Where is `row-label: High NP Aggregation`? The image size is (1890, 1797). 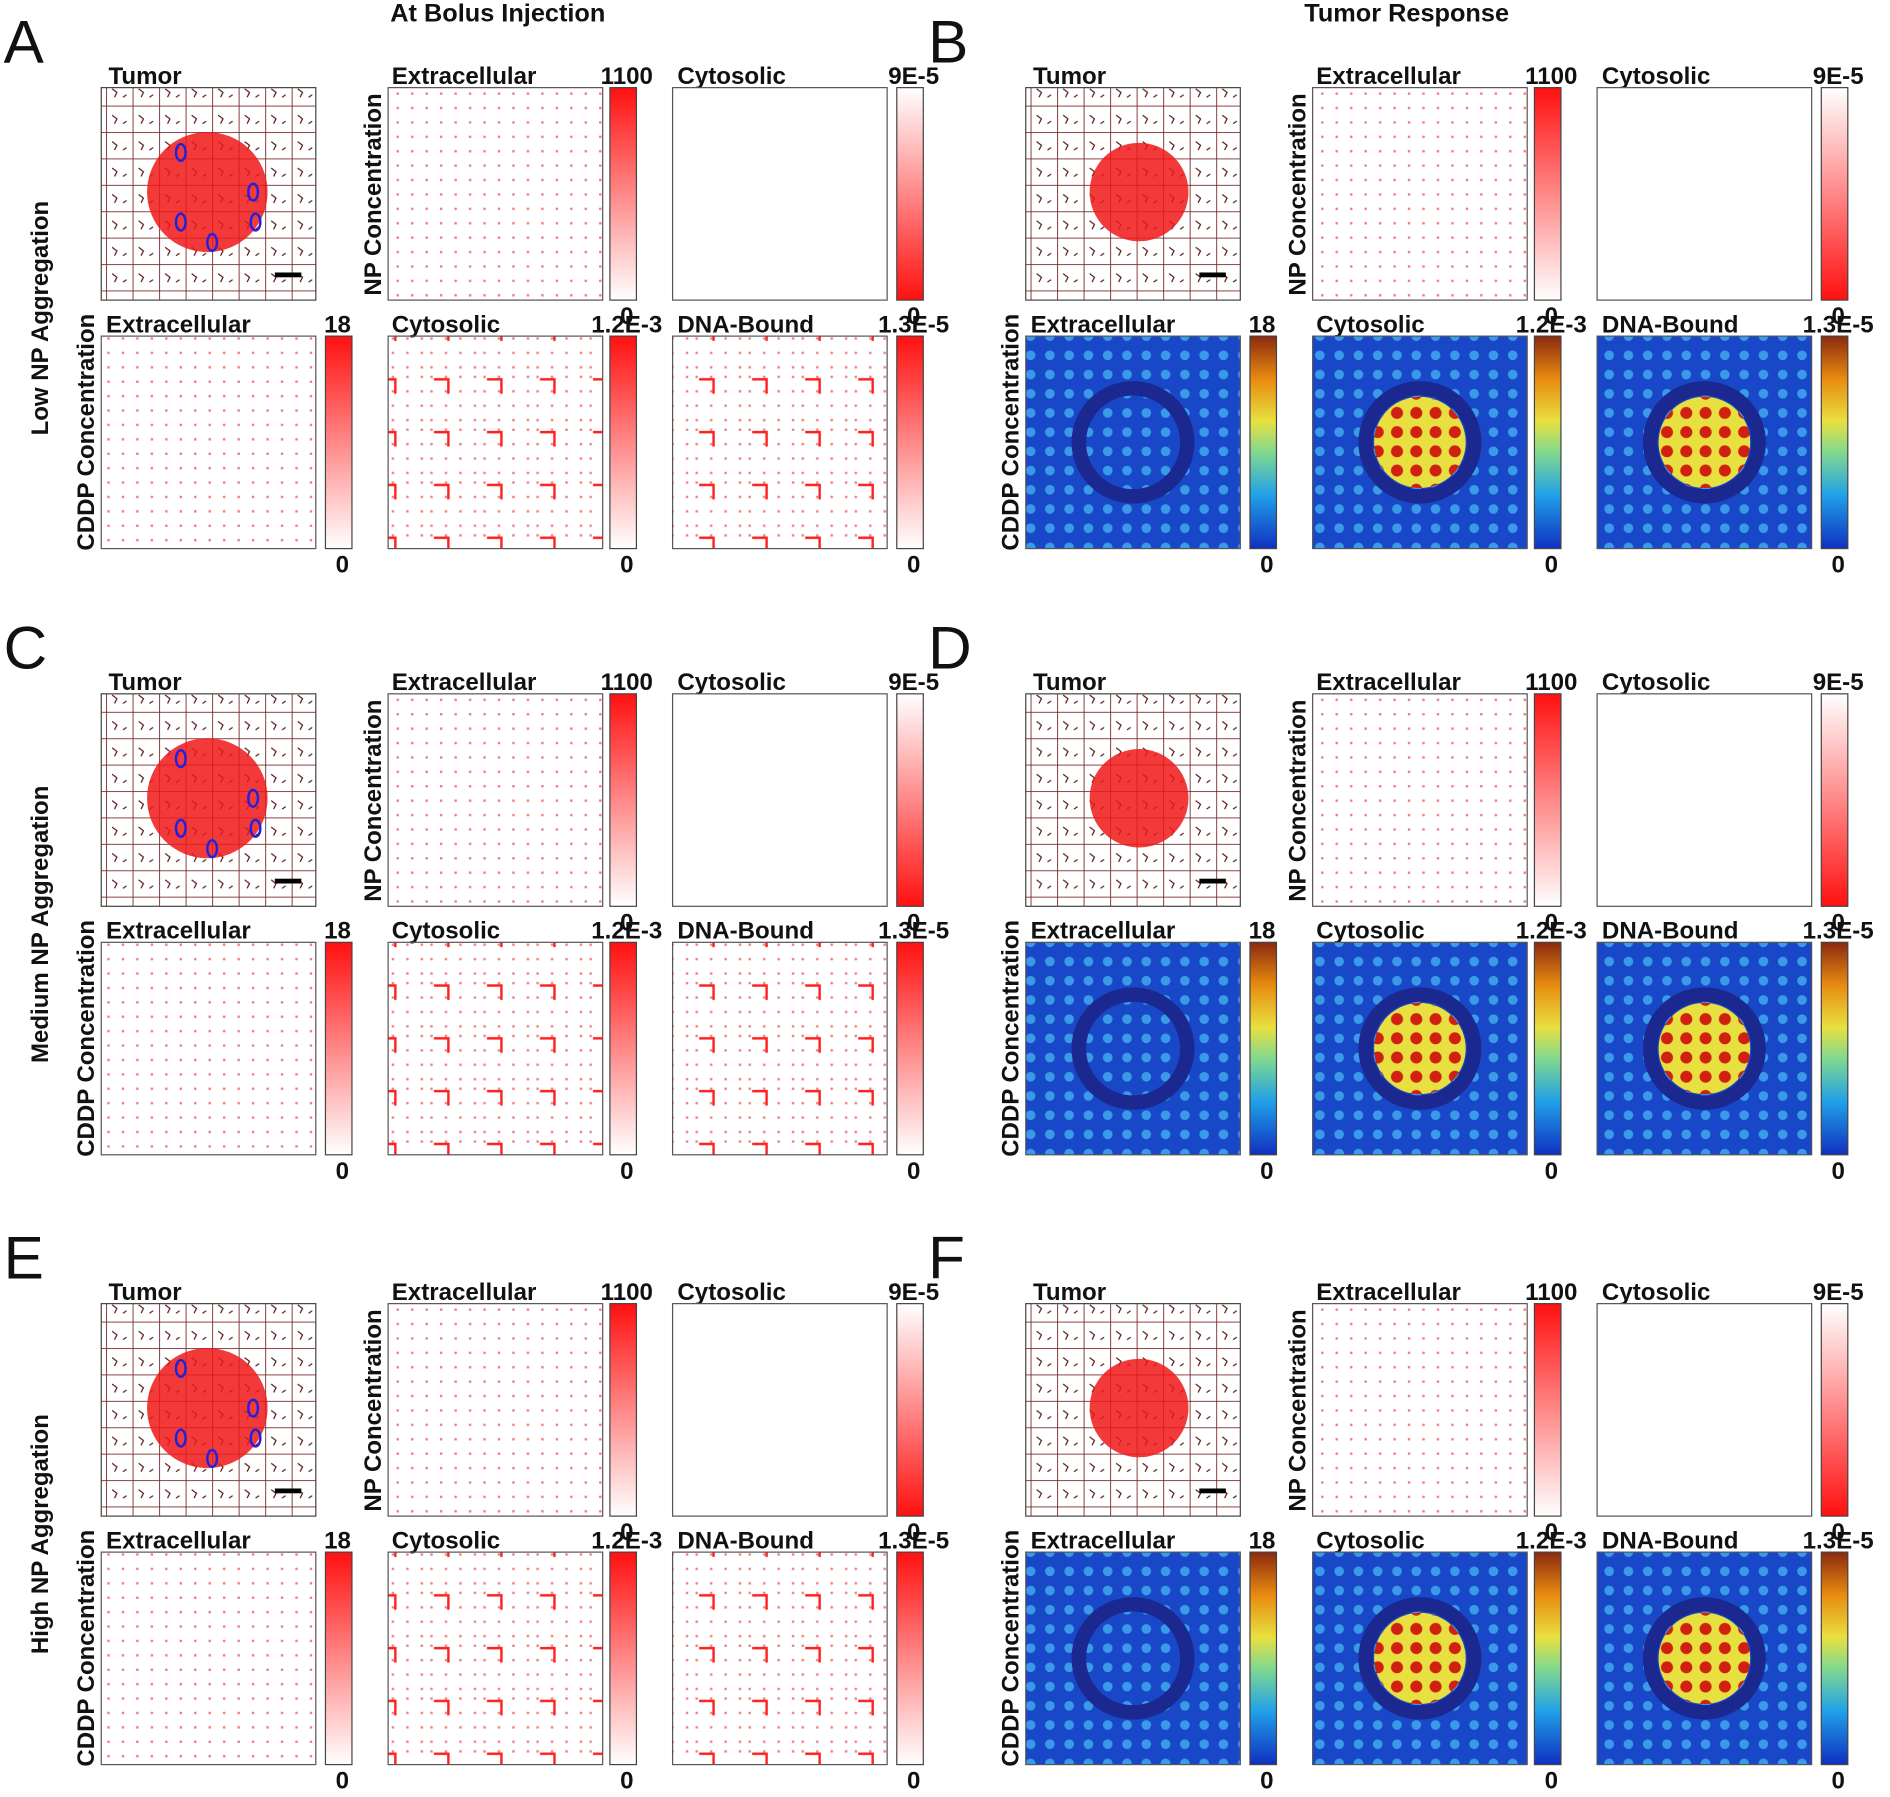 row-label: High NP Aggregation is located at coordinates (40, 1534).